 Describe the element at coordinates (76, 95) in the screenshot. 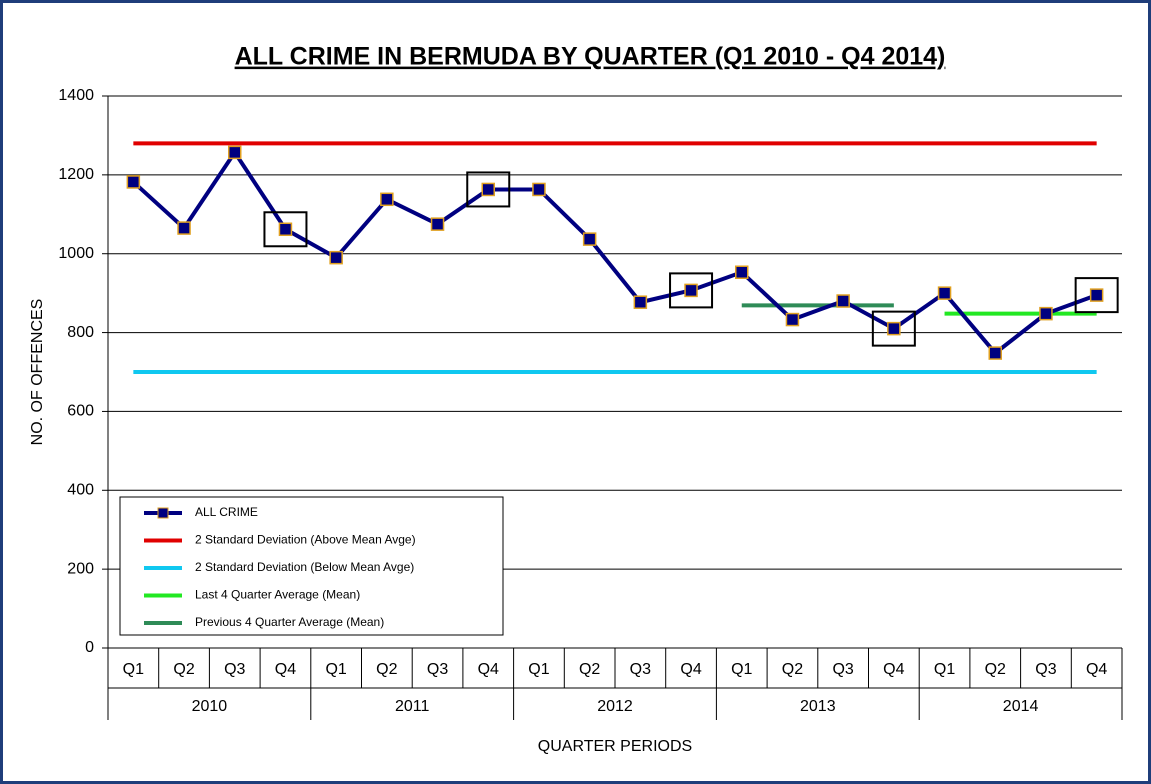

I see `y-tick-label: 1400` at that location.